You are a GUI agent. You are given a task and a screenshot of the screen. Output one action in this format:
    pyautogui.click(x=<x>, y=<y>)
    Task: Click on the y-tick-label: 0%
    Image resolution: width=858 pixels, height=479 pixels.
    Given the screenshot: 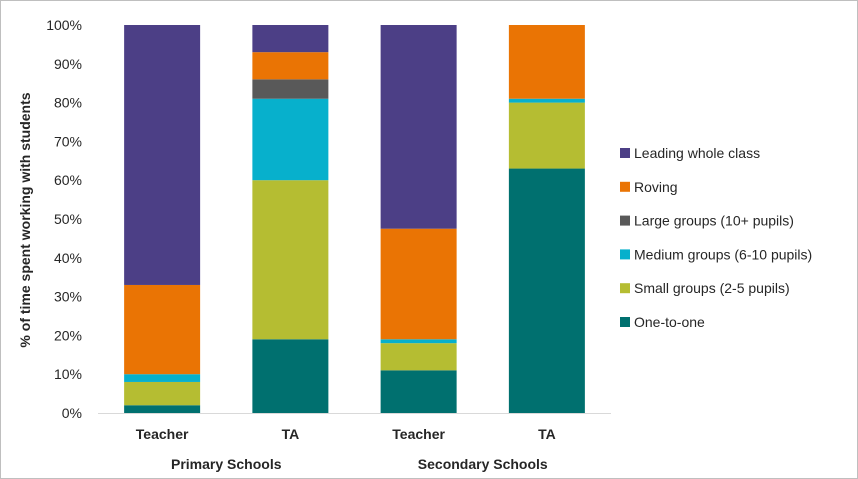 What is the action you would take?
    pyautogui.click(x=72, y=413)
    